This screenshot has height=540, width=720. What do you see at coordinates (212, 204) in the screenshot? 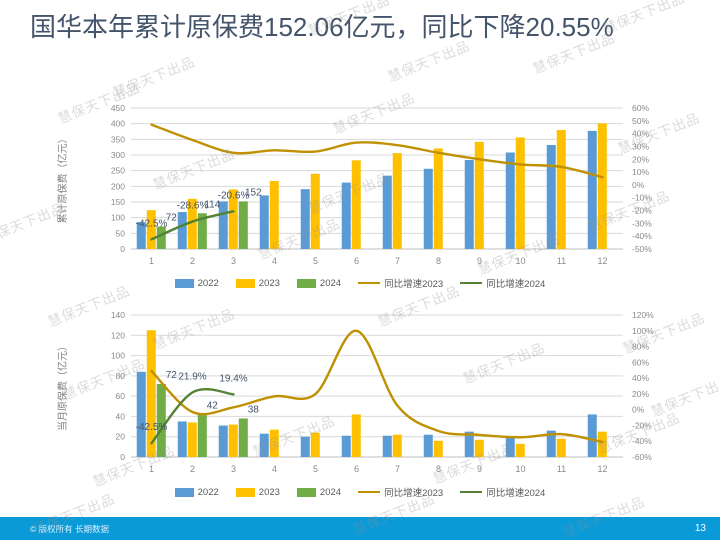
I see `svg-text: 114` at bounding box center [212, 204].